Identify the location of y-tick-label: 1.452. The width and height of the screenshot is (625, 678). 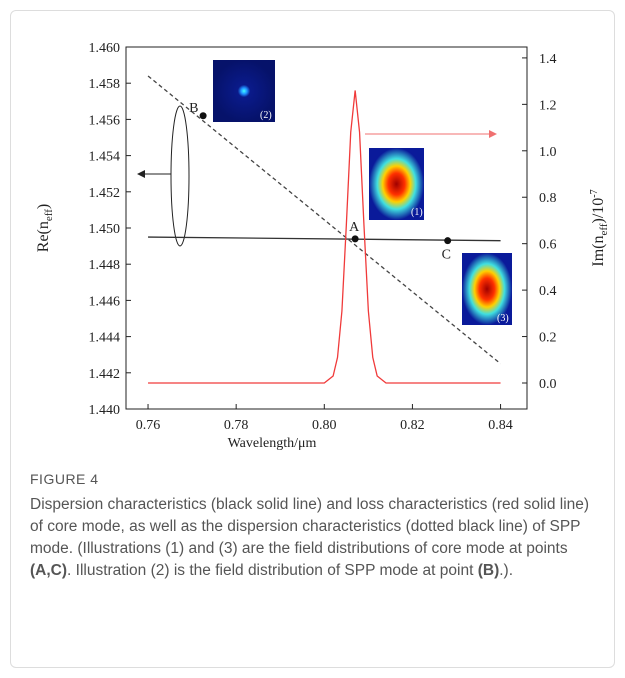
(105, 193).